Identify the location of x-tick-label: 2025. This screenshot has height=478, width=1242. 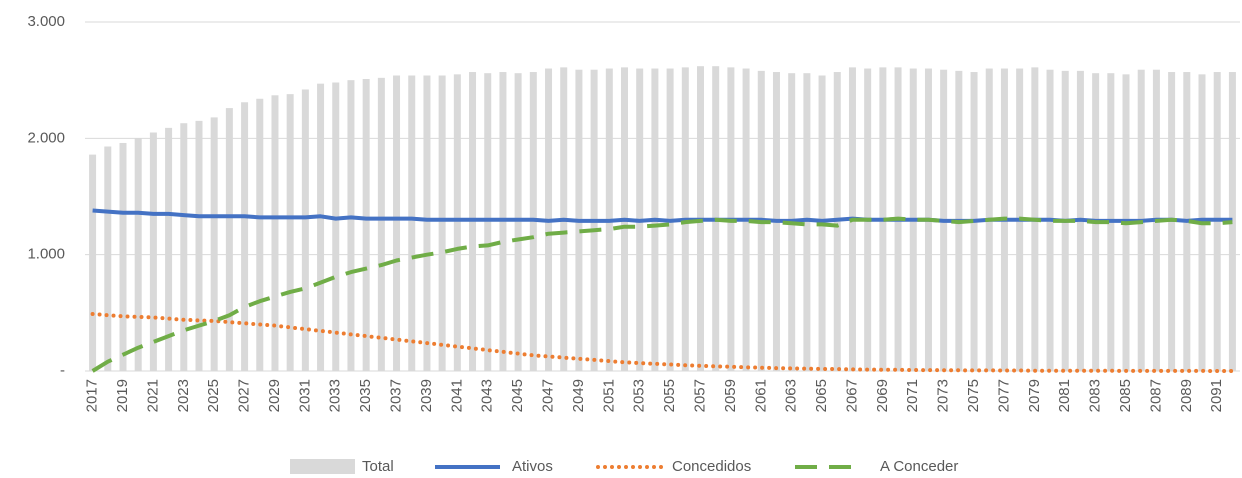
(213, 395).